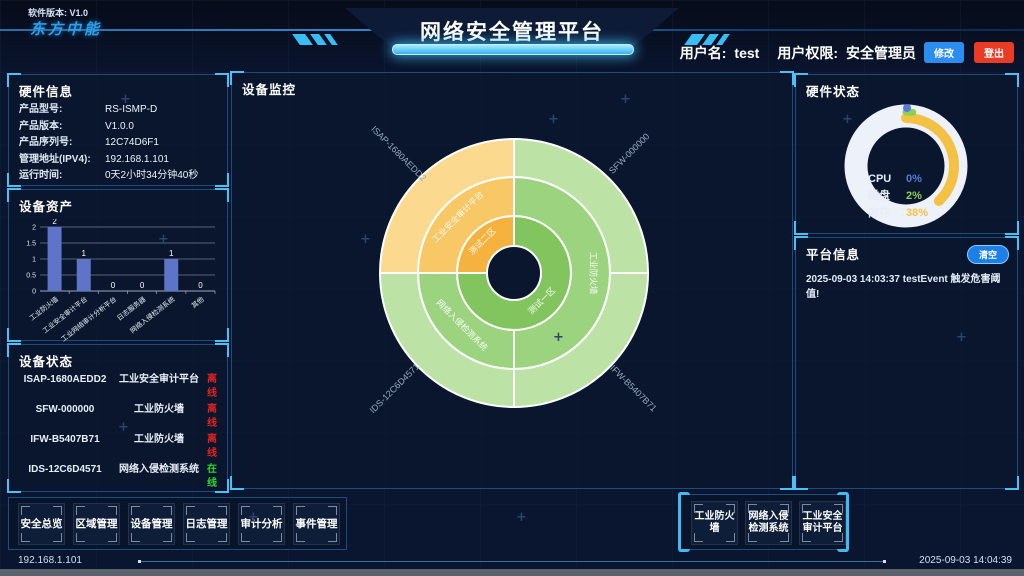 The height and width of the screenshot is (576, 1024). Describe the element at coordinates (65, 379) in the screenshot. I see `device-name: ISAP-1680AEDD2` at that location.